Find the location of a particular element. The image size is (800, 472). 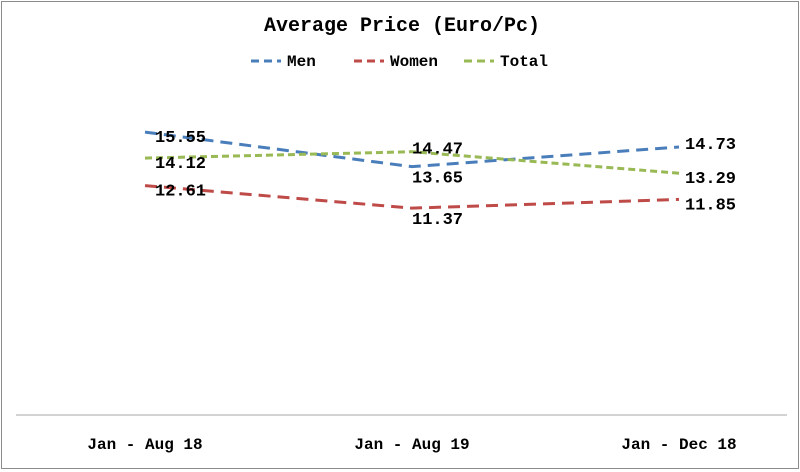

data-label: 13.65 is located at coordinates (437, 179).